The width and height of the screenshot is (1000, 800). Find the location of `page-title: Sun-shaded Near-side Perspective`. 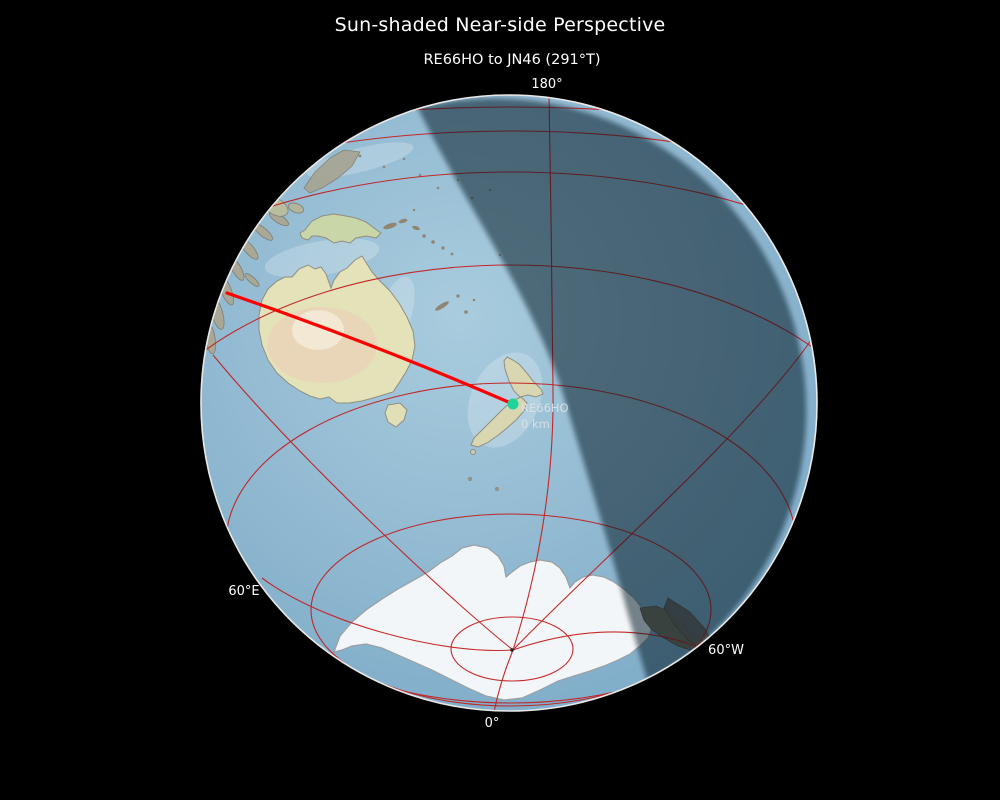

page-title: Sun-shaded Near-side Perspective is located at coordinates (500, 25).